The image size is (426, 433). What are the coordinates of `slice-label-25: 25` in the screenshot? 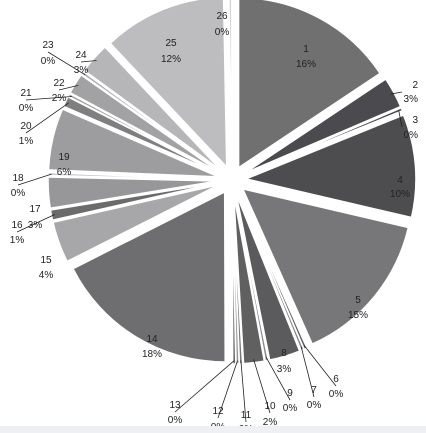 It's located at (171, 43).